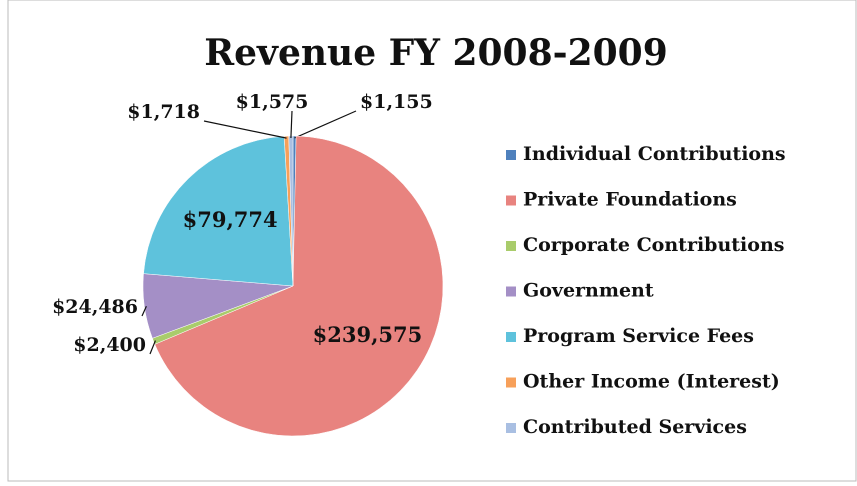  What do you see at coordinates (638, 336) in the screenshot?
I see `legend-label: Program Service Fees` at bounding box center [638, 336].